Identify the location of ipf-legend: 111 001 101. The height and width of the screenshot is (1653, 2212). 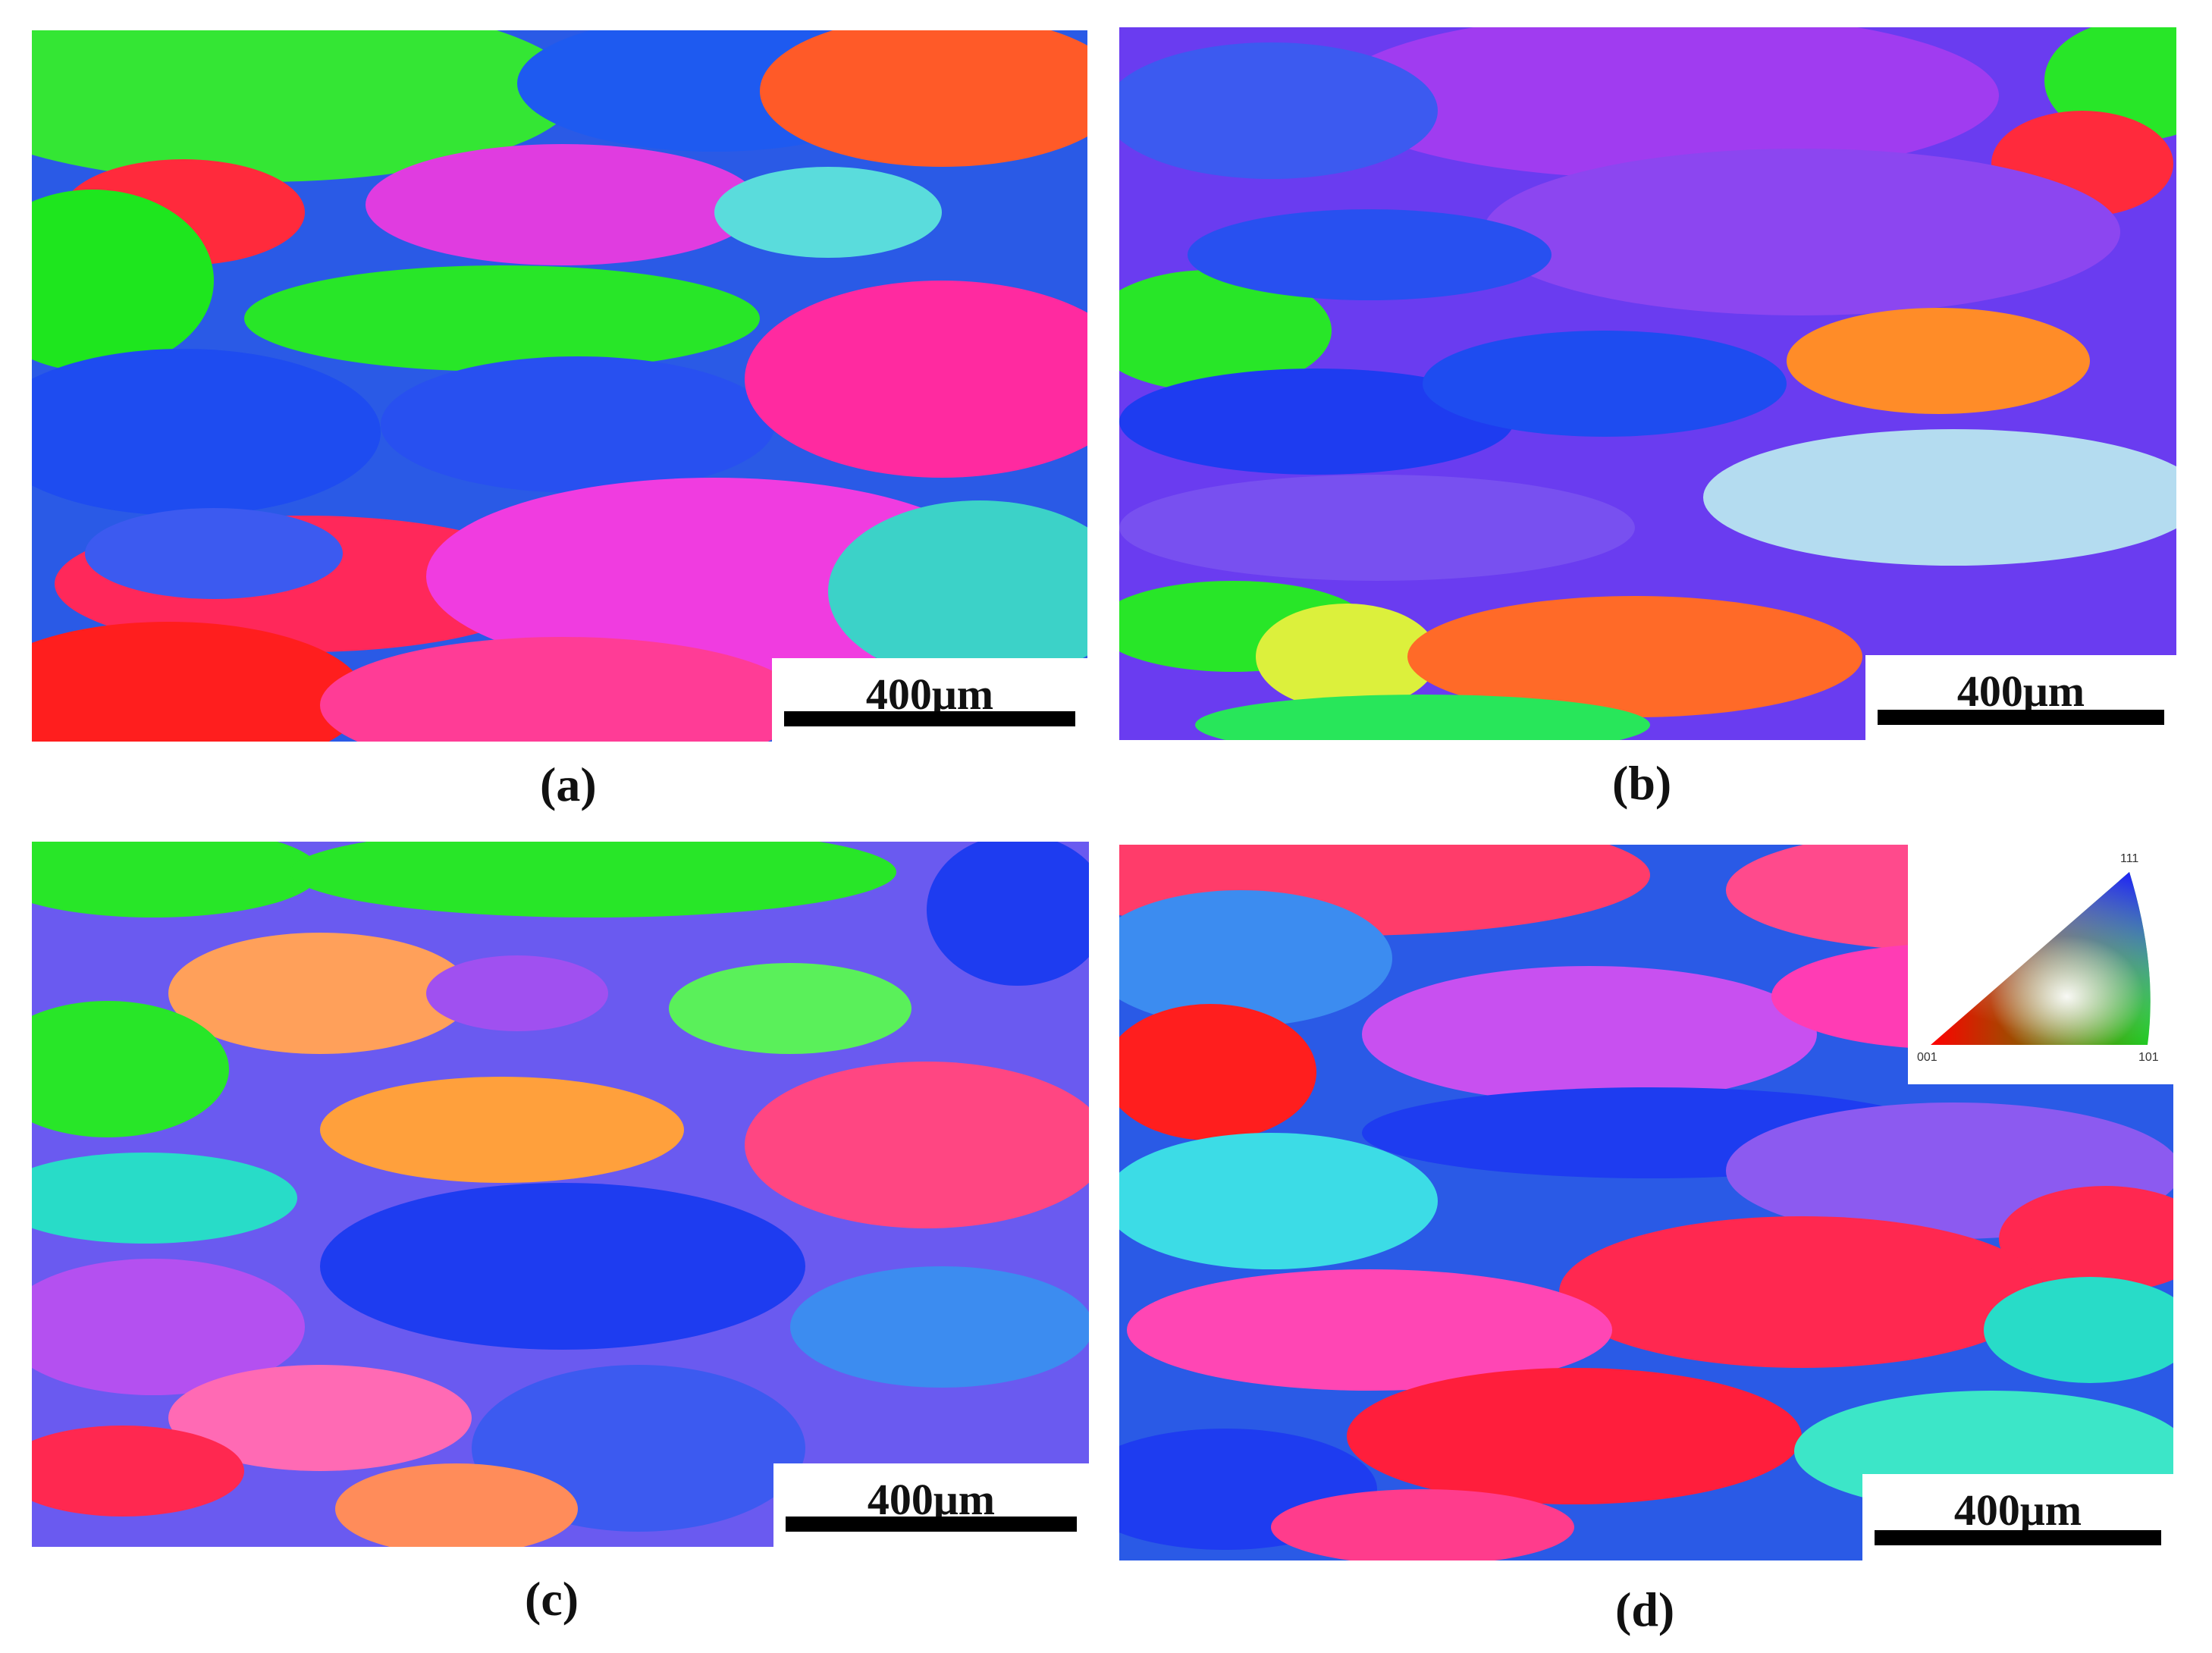
(2040, 965).